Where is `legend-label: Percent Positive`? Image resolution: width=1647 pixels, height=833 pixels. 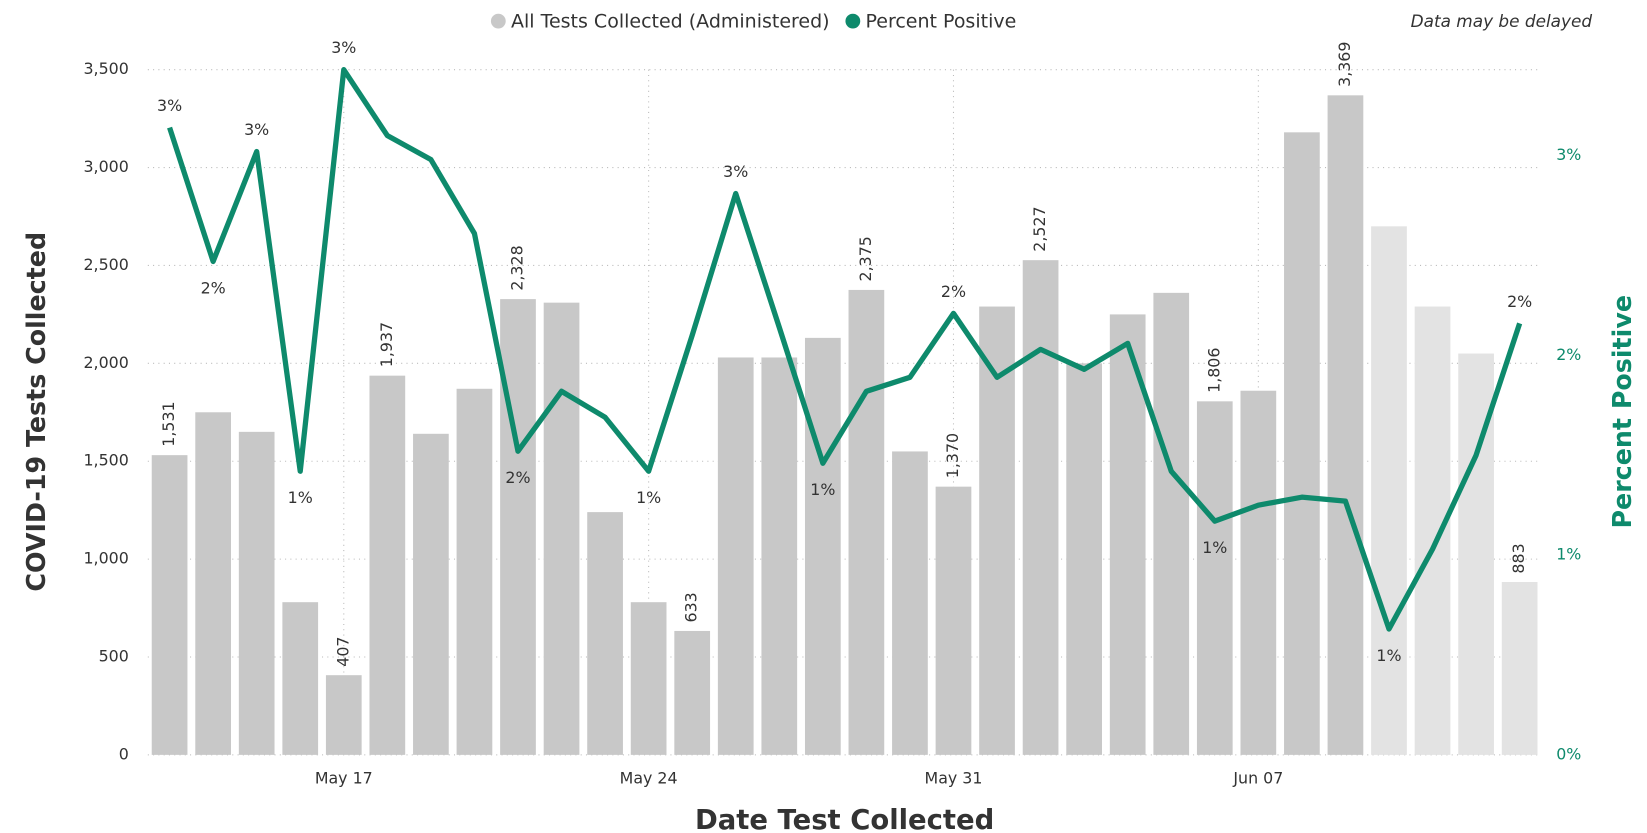
legend-label: Percent Positive is located at coordinates (941, 22).